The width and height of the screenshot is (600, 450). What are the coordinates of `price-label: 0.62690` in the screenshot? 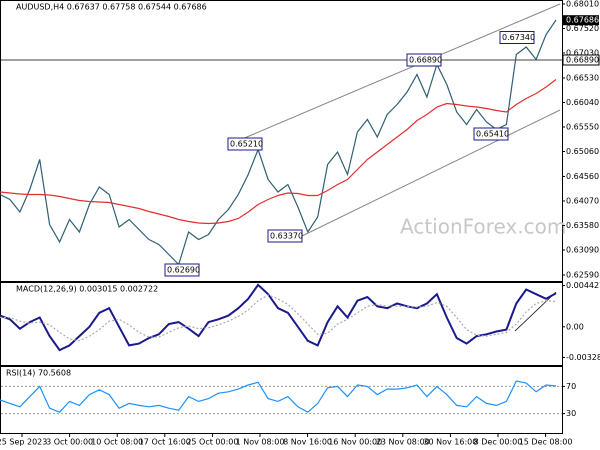 It's located at (183, 270).